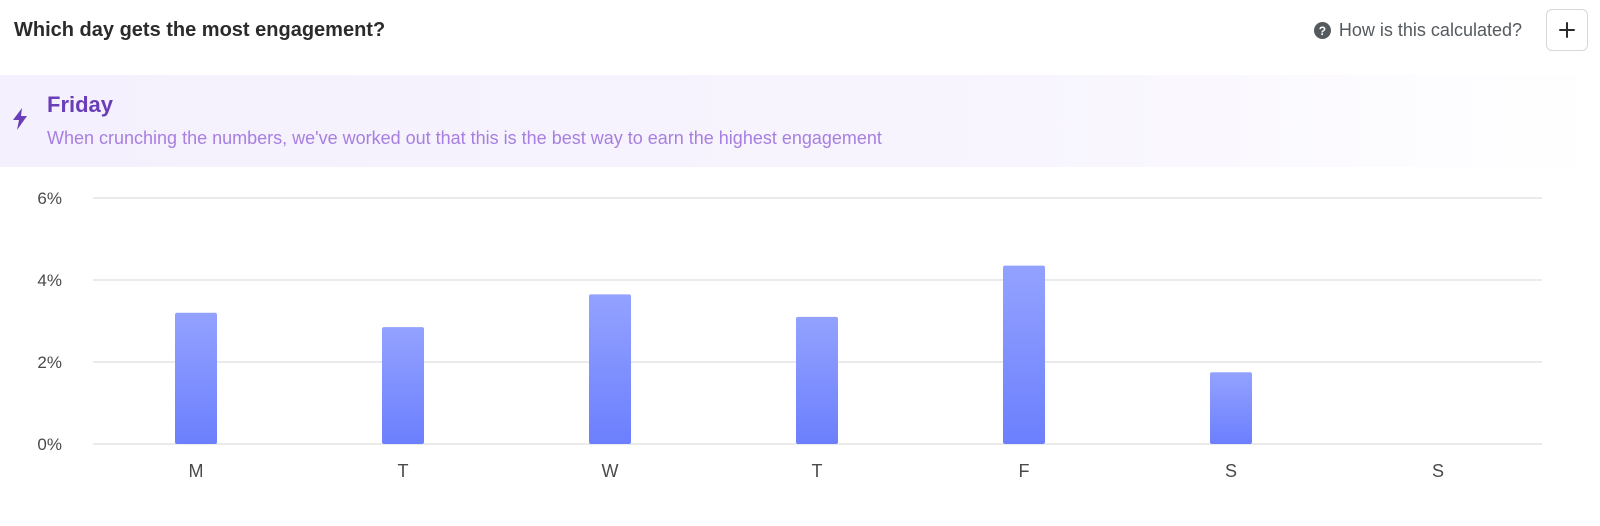 Image resolution: width=1600 pixels, height=526 pixels. What do you see at coordinates (1024, 471) in the screenshot?
I see `x-category-label: F` at bounding box center [1024, 471].